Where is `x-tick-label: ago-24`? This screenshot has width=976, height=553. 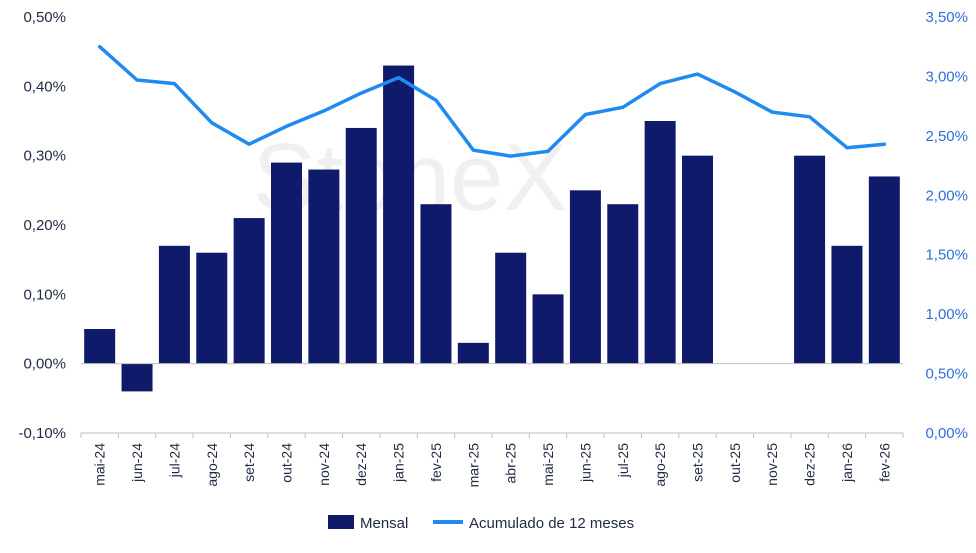 x-tick-label: ago-24 is located at coordinates (212, 465).